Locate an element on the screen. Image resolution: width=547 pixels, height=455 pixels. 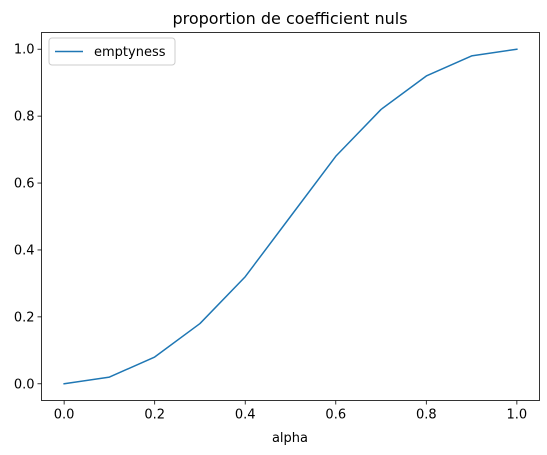
y-tick-label: 0.6 is located at coordinates (24, 184).